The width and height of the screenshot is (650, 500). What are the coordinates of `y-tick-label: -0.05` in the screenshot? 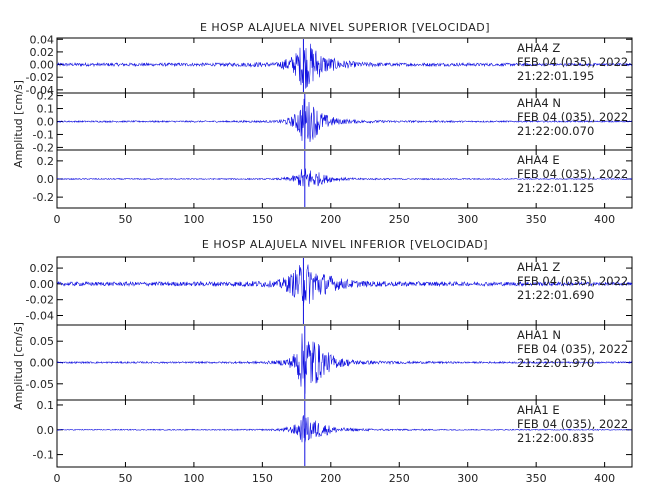 It's located at (40, 384).